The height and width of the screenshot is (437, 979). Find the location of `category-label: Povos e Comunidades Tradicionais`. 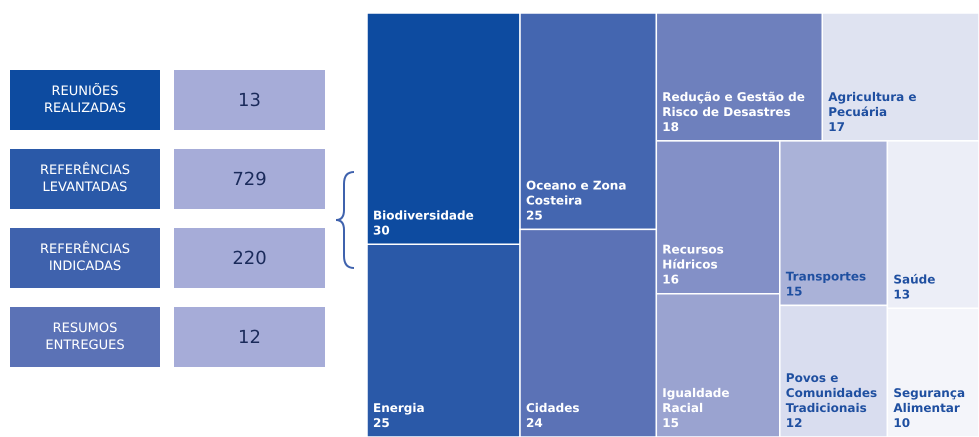

category-label: Povos e Comunidades Tradicionais is located at coordinates (832, 393).